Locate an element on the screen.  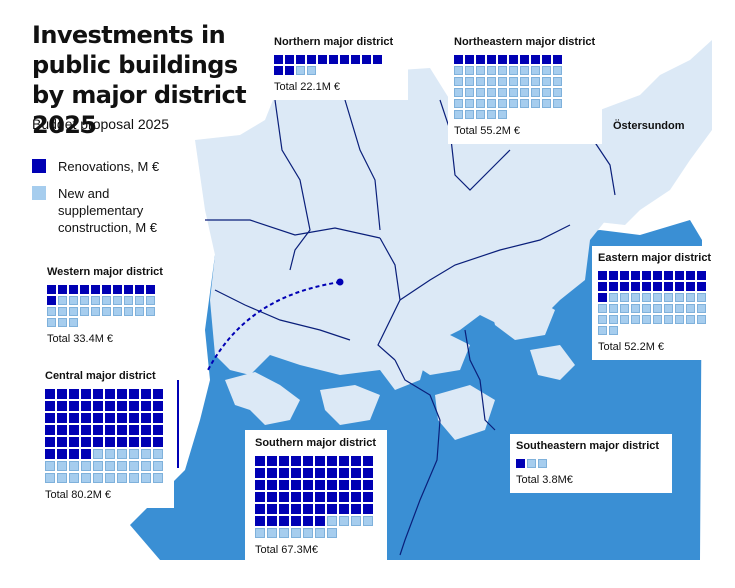
legend-label: Renovations, M € is located at coordinates (109, 166).